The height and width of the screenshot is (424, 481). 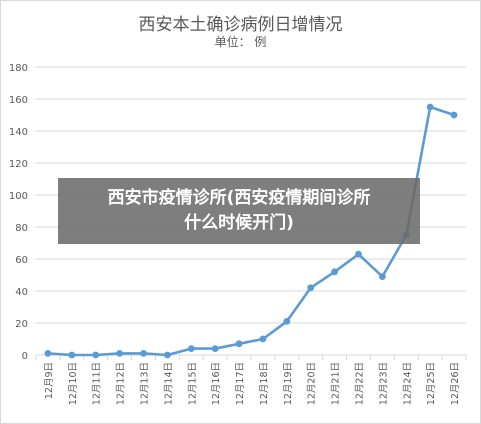 What do you see at coordinates (73, 383) in the screenshot?
I see `x-tick-label: 12月10日` at bounding box center [73, 383].